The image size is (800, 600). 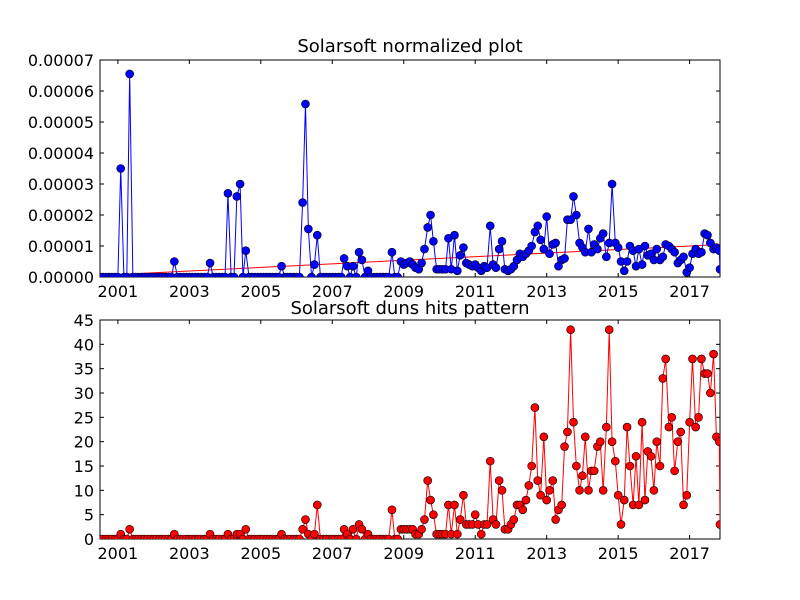 What do you see at coordinates (84, 442) in the screenshot?
I see `y-tick-label: 20` at bounding box center [84, 442].